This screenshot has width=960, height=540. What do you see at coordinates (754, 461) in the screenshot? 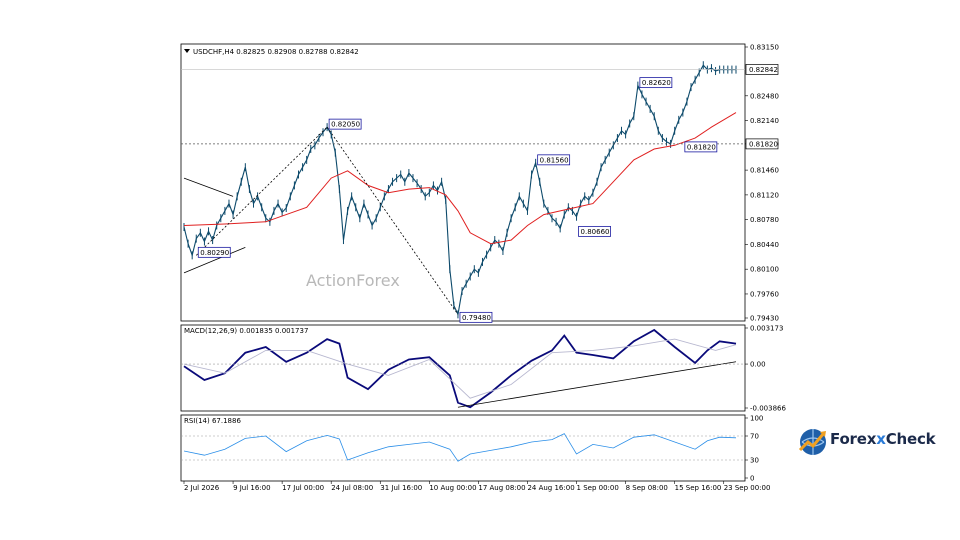
I see `rsi-ytick-label: 30` at bounding box center [754, 461].